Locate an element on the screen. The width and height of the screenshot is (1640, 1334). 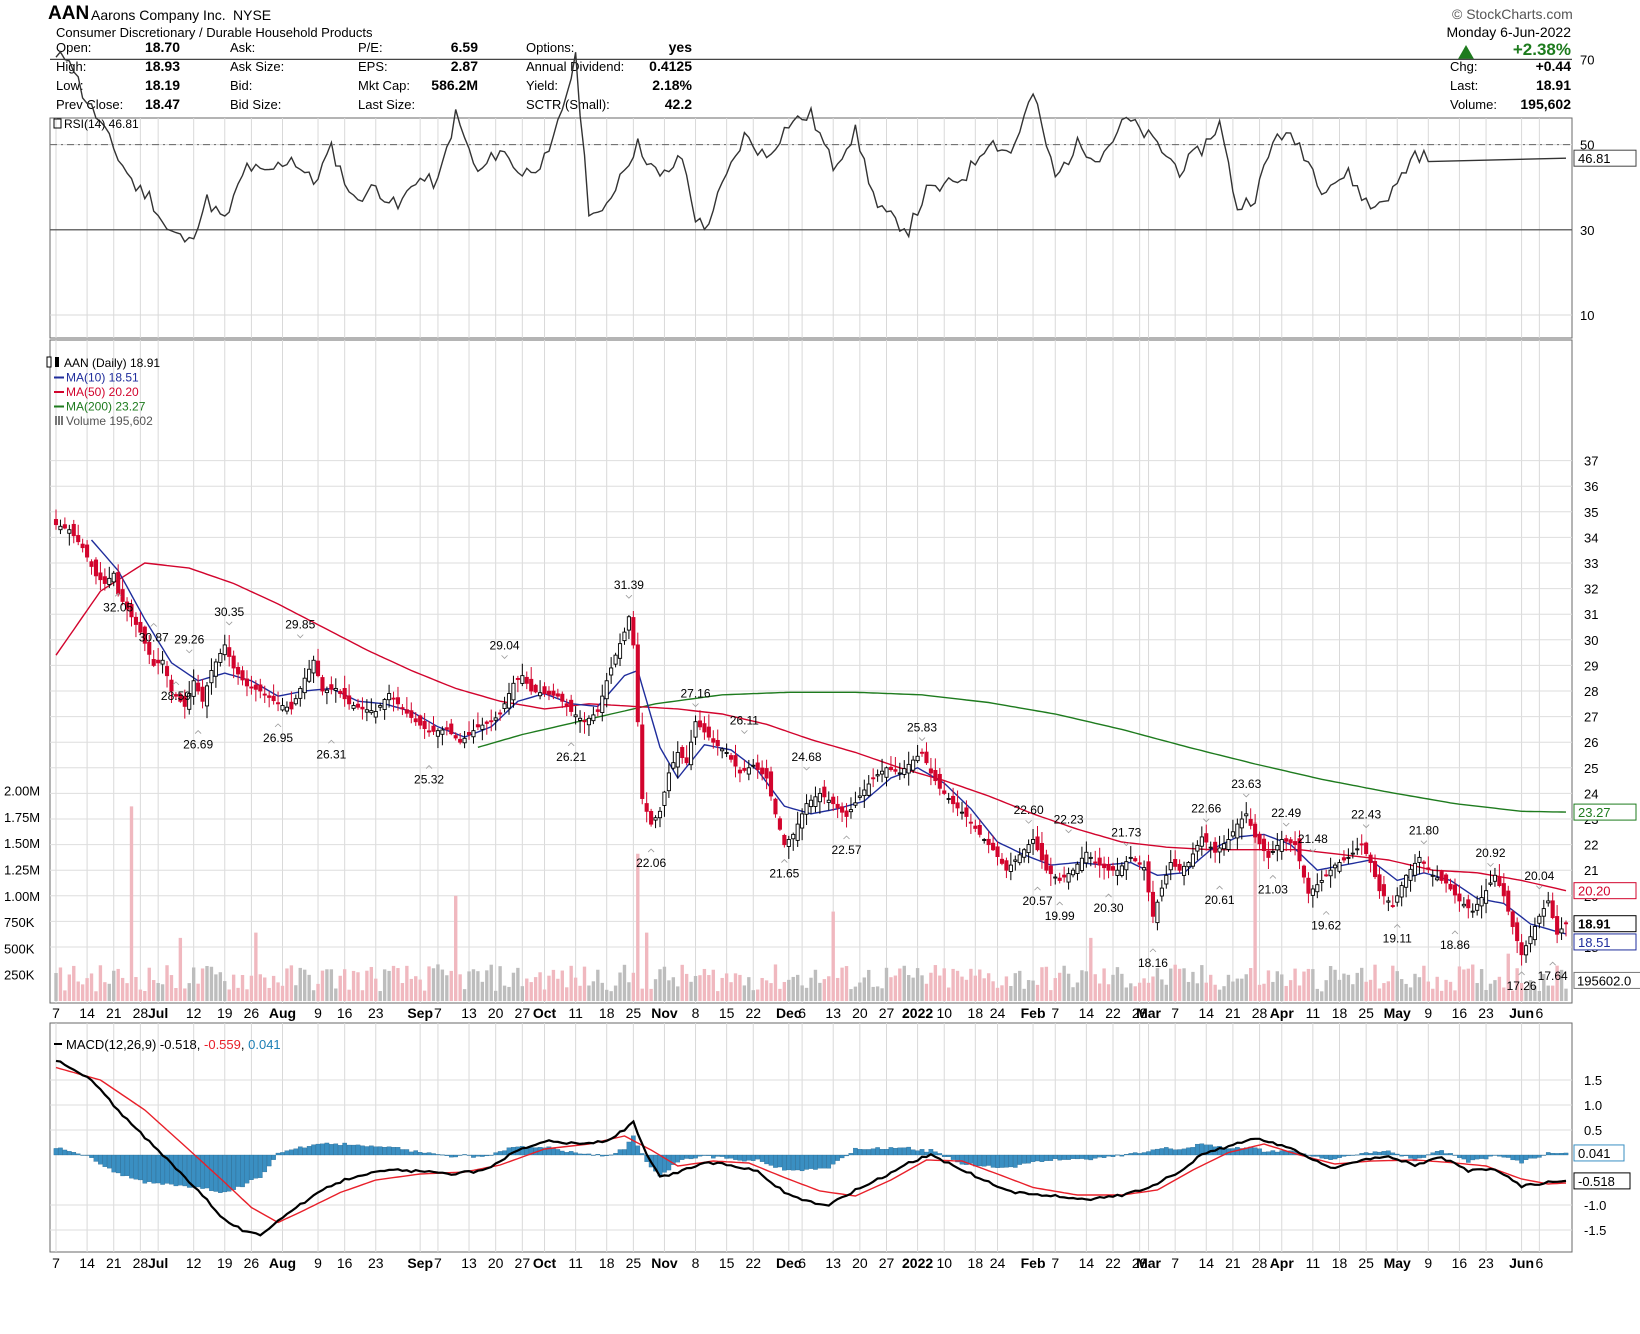
x-axis-label: 12 is located at coordinates (194, 1263).